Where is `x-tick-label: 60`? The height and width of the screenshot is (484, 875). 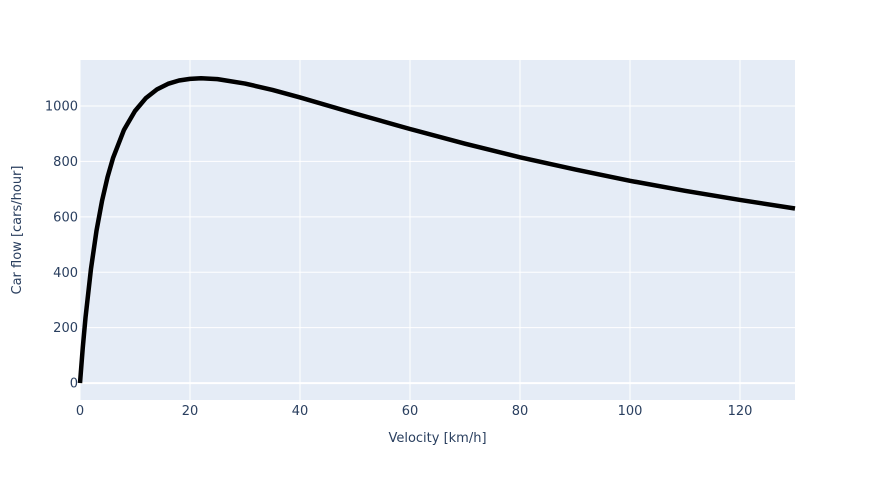
x-tick-label: 60 is located at coordinates (410, 411).